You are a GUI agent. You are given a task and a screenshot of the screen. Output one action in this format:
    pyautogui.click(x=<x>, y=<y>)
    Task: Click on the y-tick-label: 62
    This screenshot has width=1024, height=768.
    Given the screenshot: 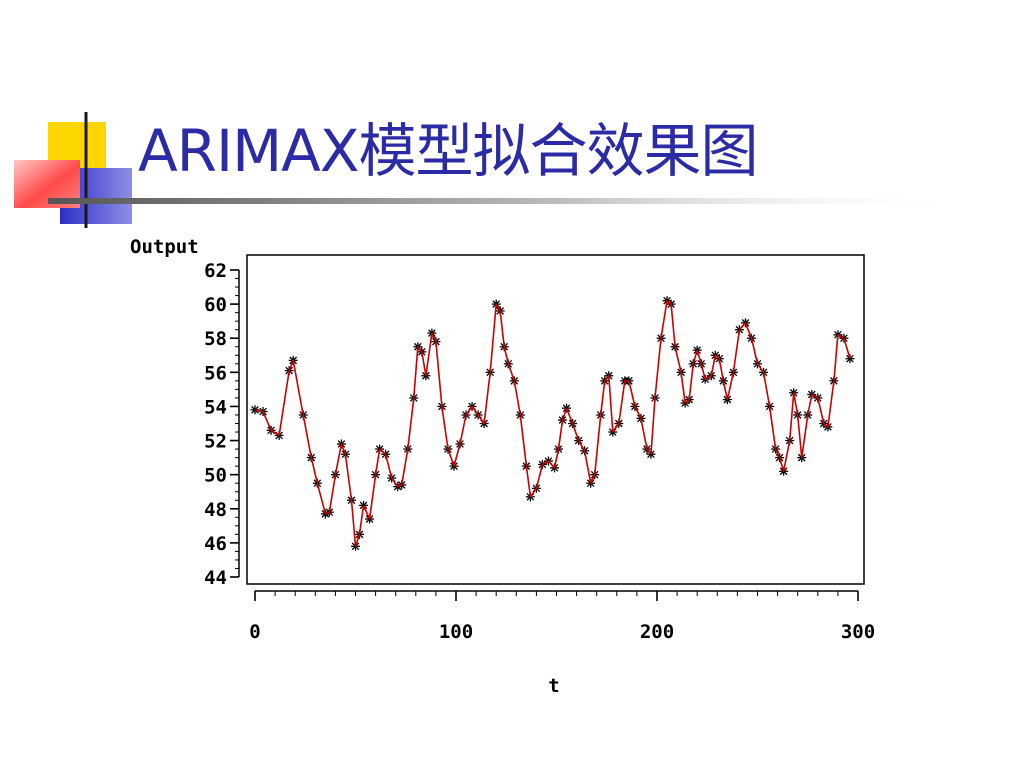 What is the action you would take?
    pyautogui.click(x=215, y=271)
    